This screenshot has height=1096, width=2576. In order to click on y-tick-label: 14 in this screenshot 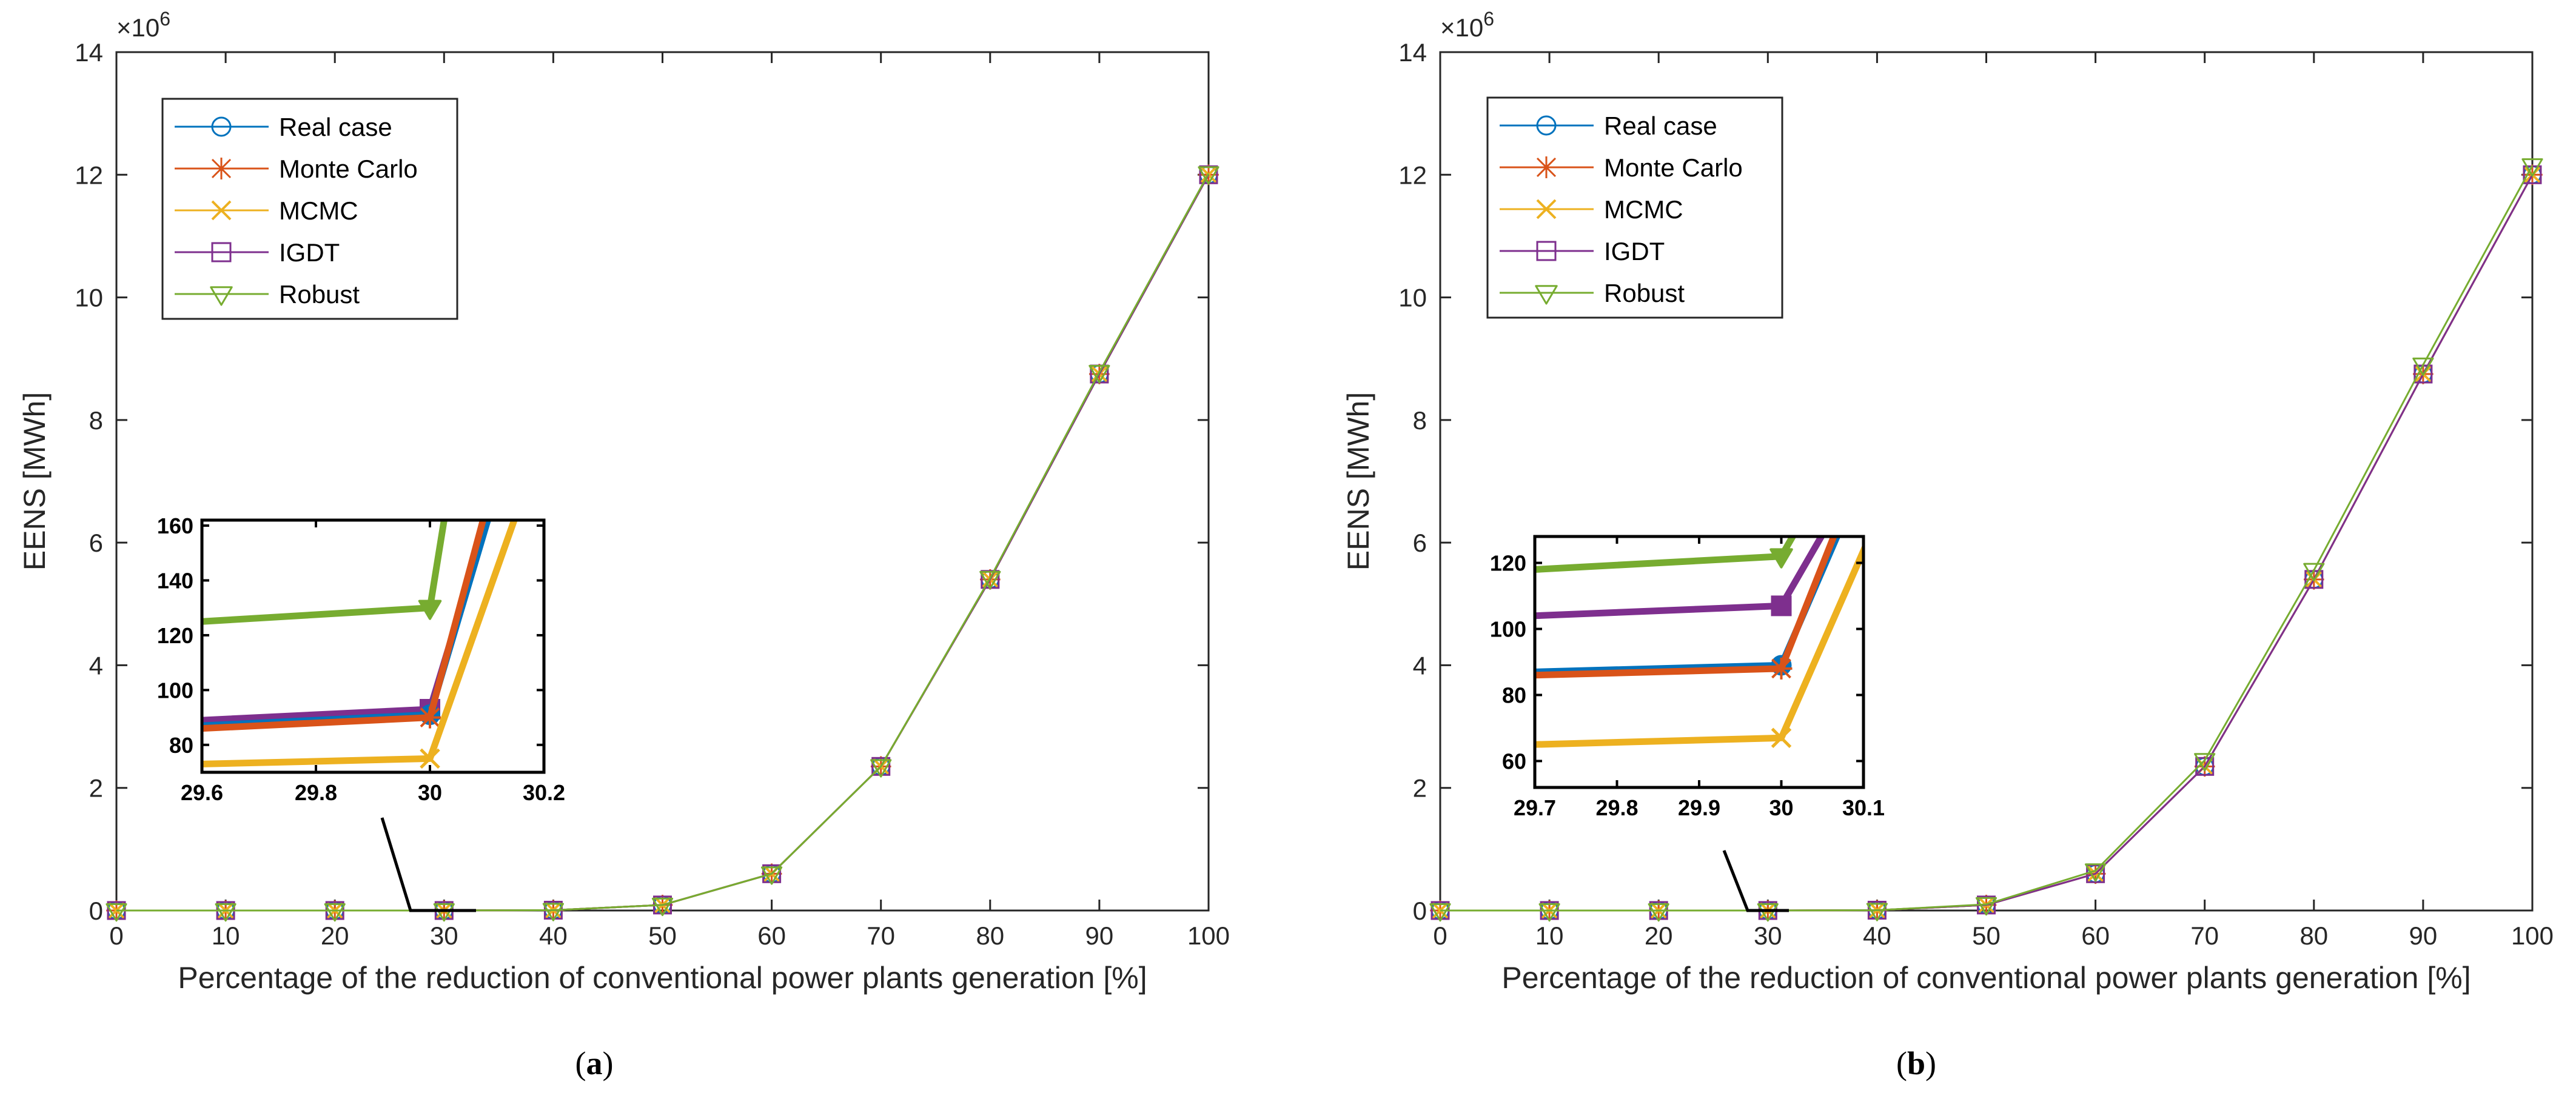, I will do `click(89, 52)`.